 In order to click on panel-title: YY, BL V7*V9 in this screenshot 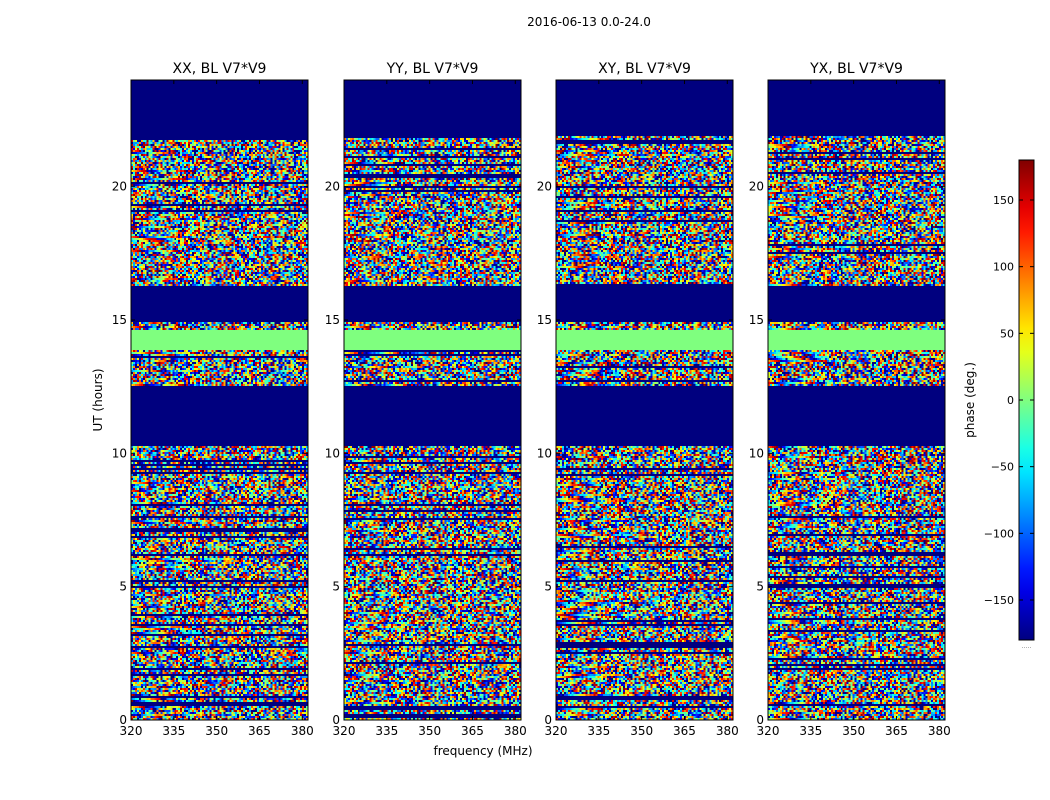, I will do `click(432, 69)`.